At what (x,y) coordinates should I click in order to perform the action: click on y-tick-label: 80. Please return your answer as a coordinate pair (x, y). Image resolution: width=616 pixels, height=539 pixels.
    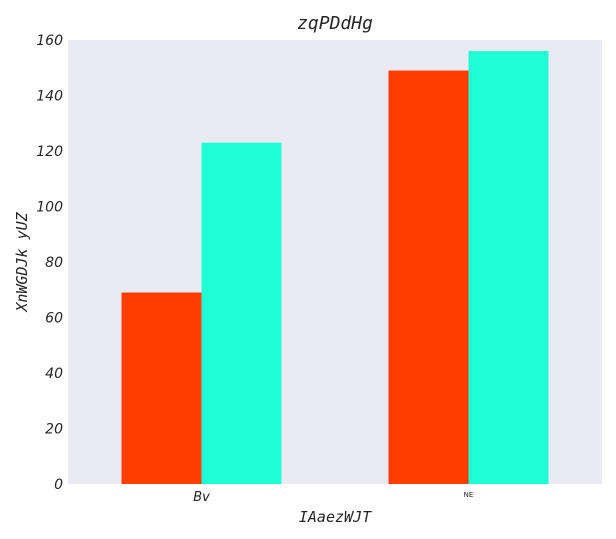
    Looking at the image, I should click on (54, 263).